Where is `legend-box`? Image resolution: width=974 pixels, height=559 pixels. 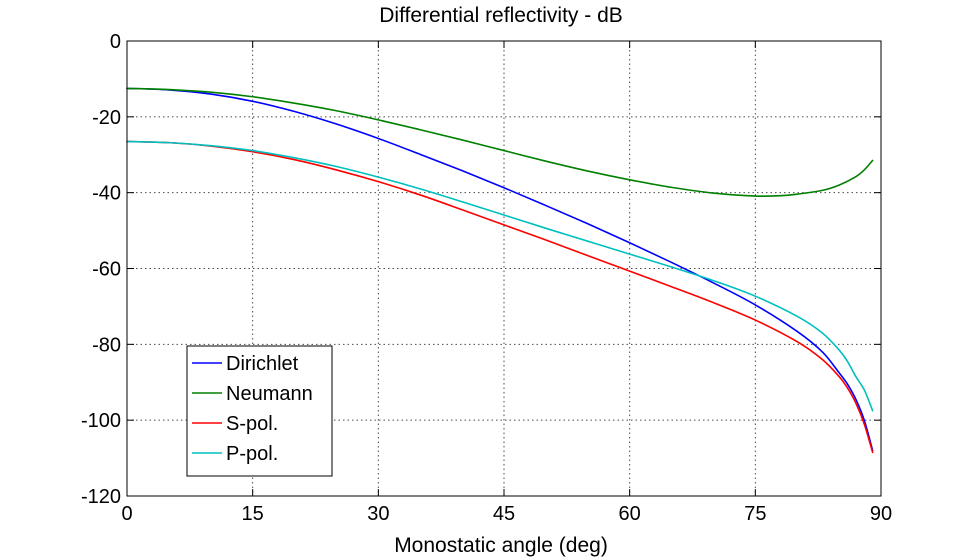
legend-box is located at coordinates (259, 411).